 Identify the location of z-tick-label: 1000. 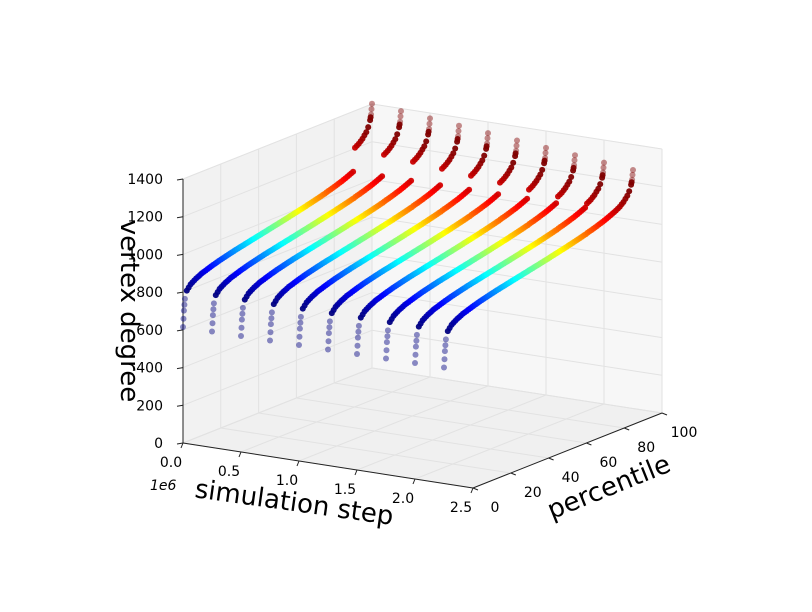
(145, 255).